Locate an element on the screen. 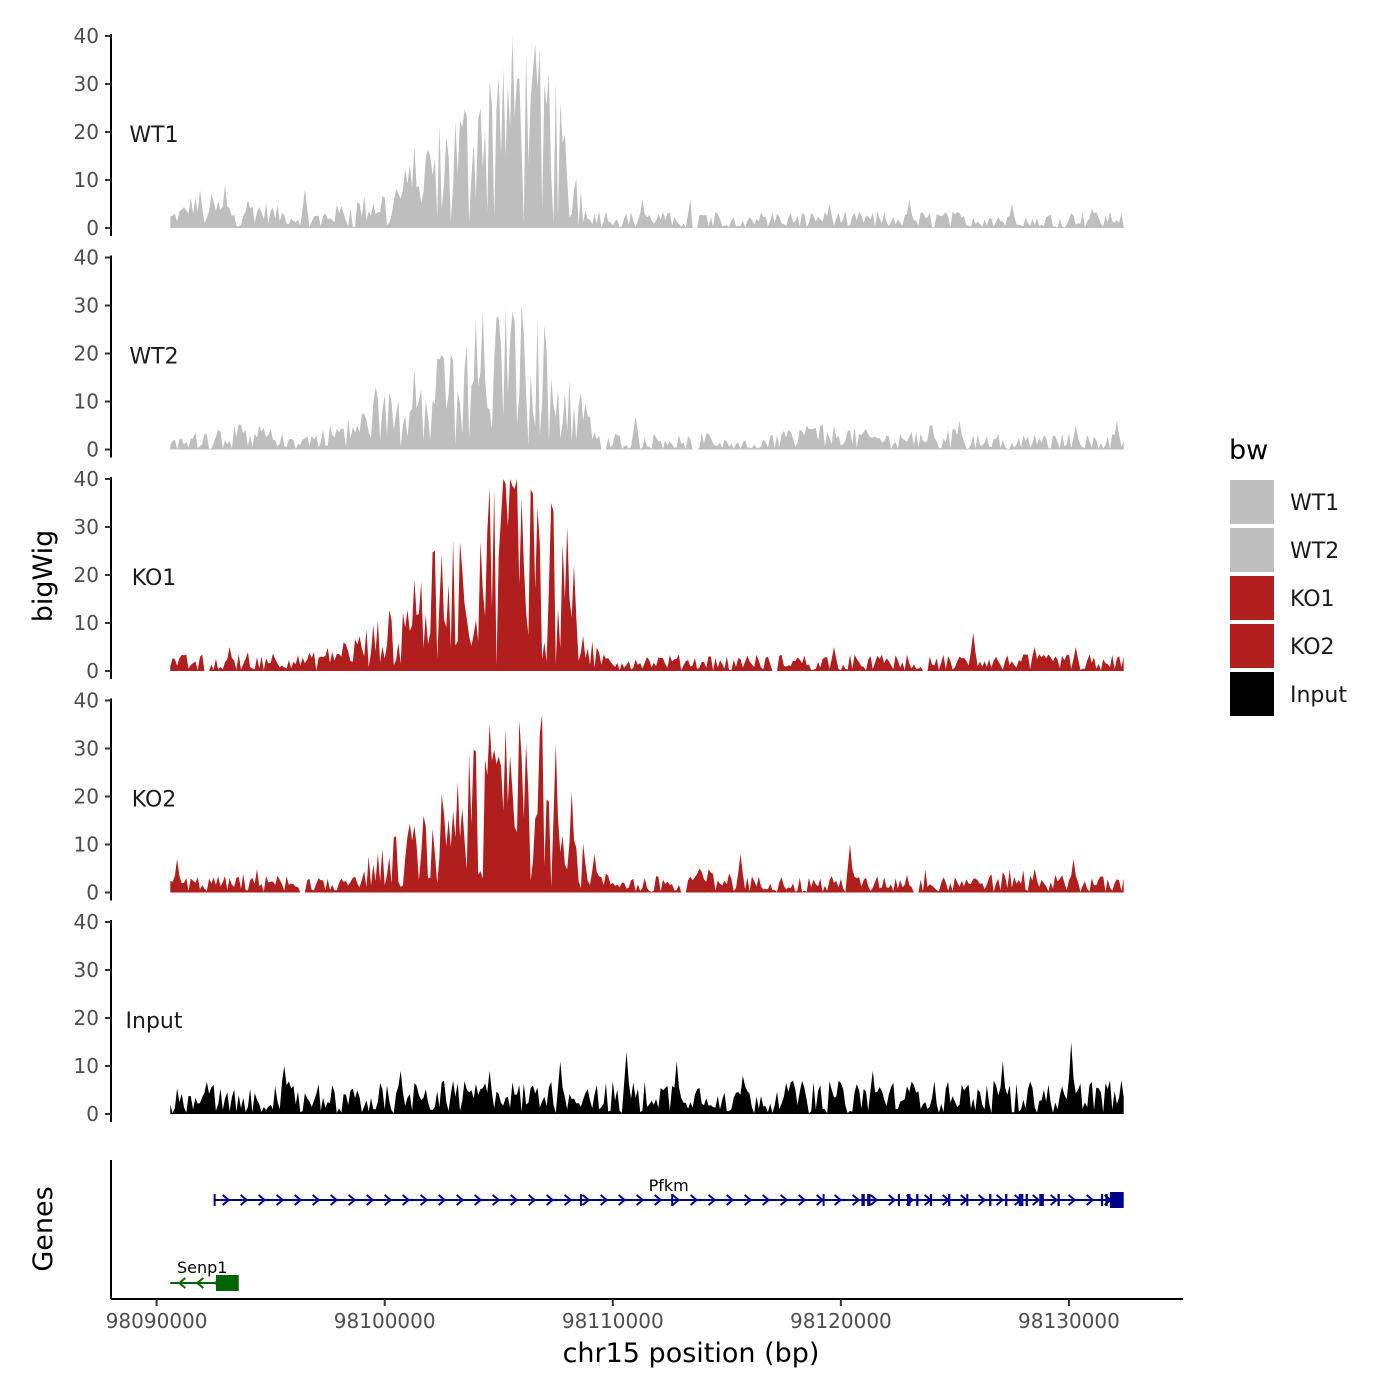 Image resolution: width=1400 pixels, height=1400 pixels. track-ko1: 0 10 20 30 40 KO1 is located at coordinates (599, 575).